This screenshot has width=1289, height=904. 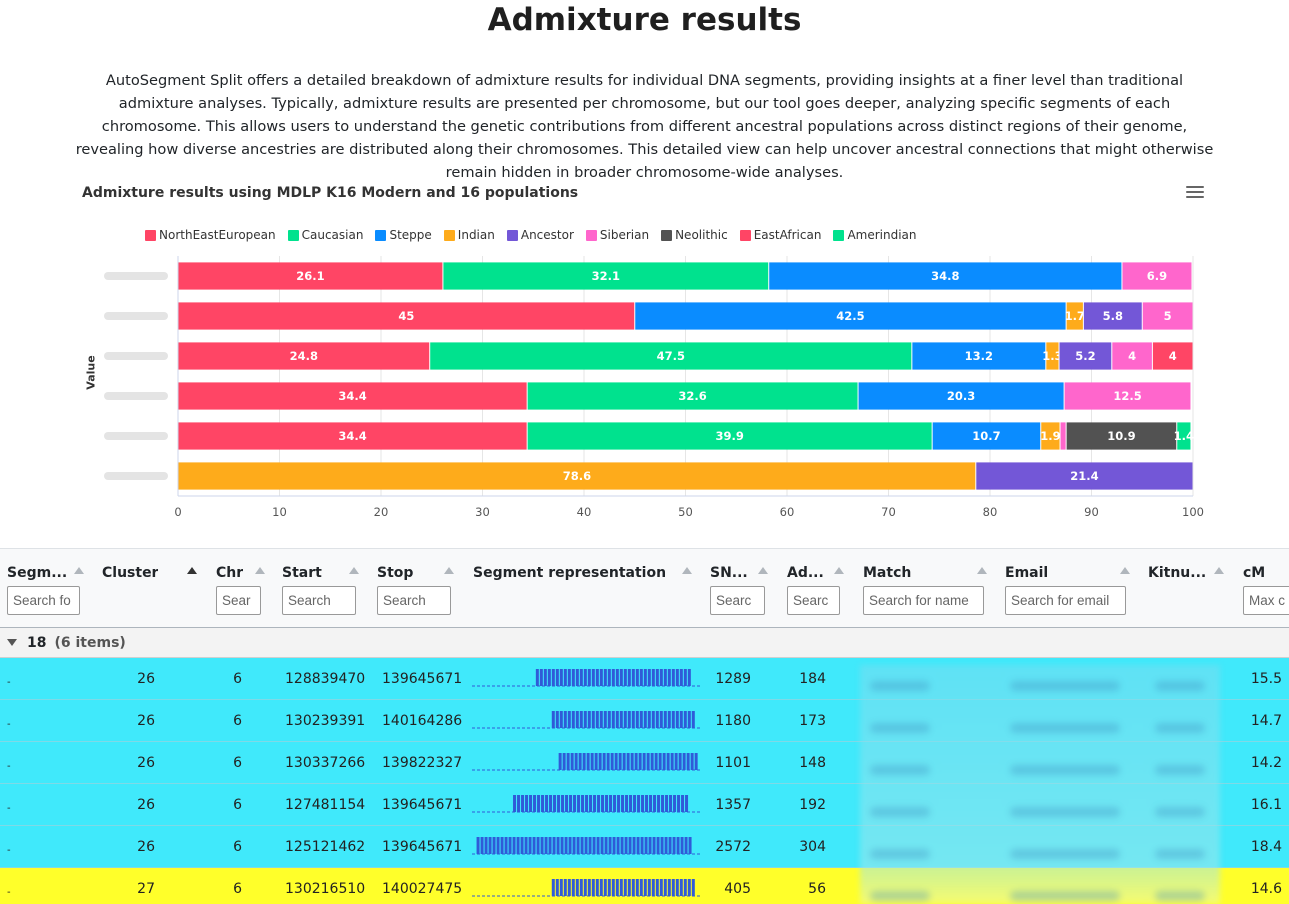 What do you see at coordinates (540, 235) in the screenshot?
I see `legend-item: Ancestor` at bounding box center [540, 235].